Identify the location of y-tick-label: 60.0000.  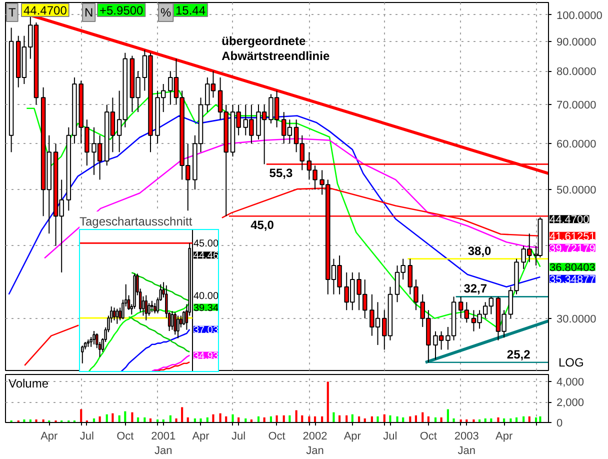
(576, 144).